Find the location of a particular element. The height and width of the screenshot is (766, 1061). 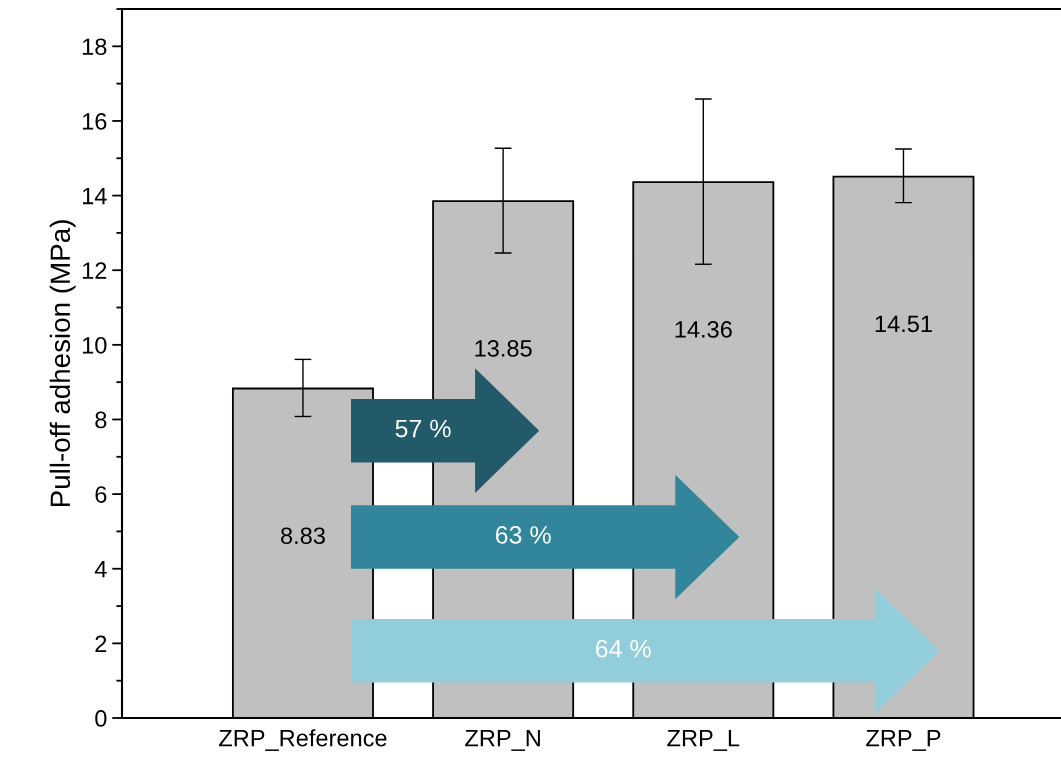

annotation: 63 % is located at coordinates (523, 535).